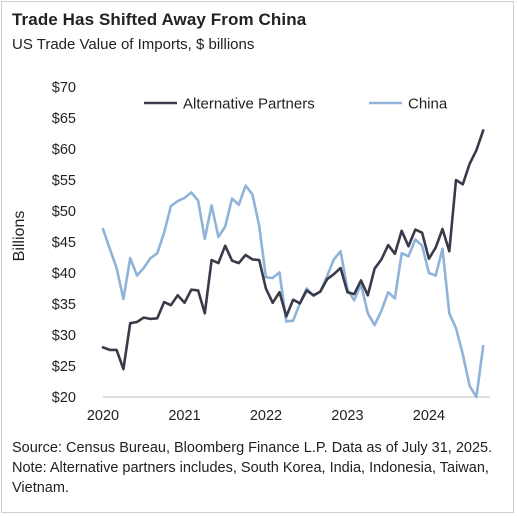  What do you see at coordinates (103, 416) in the screenshot?
I see `x-tick-label: 2020` at bounding box center [103, 416].